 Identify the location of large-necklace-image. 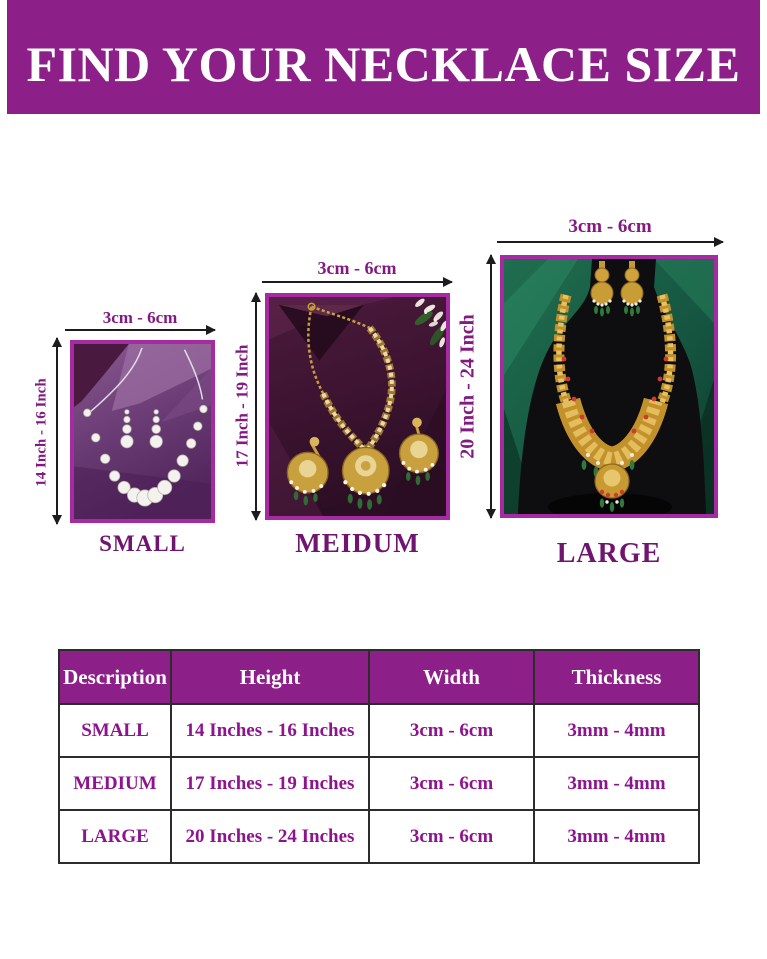
(609, 386).